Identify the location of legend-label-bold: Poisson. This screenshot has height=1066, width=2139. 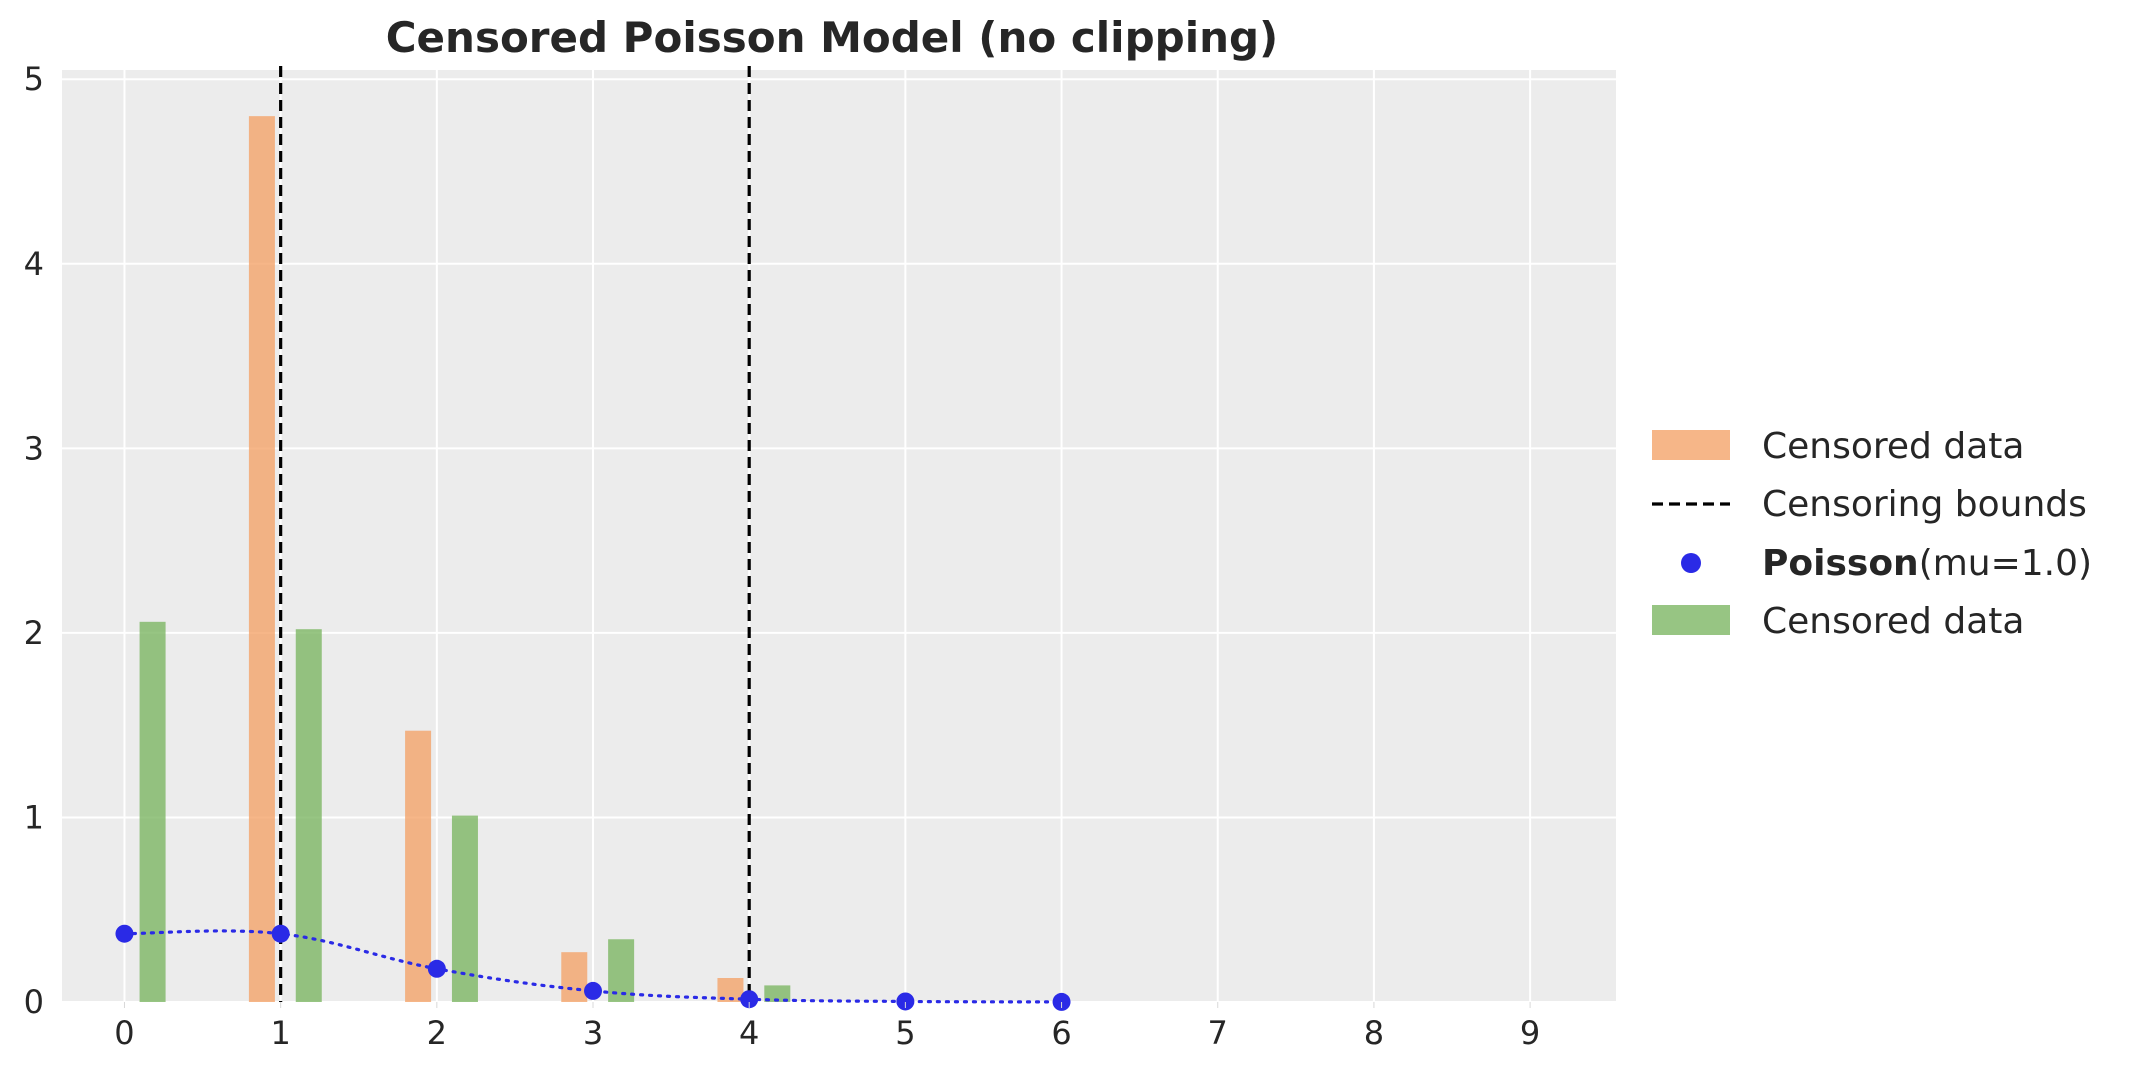
(1840, 563).